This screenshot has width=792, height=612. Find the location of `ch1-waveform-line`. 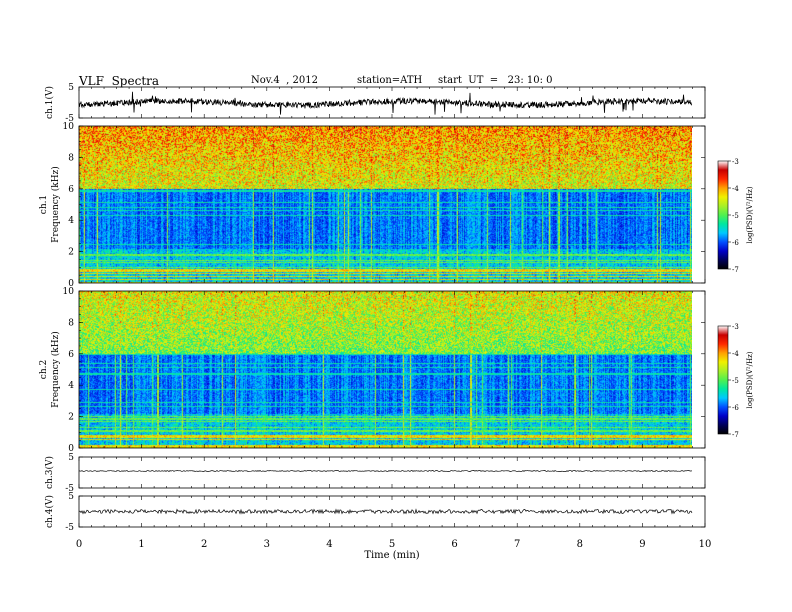

ch1-waveform-line is located at coordinates (385, 103).